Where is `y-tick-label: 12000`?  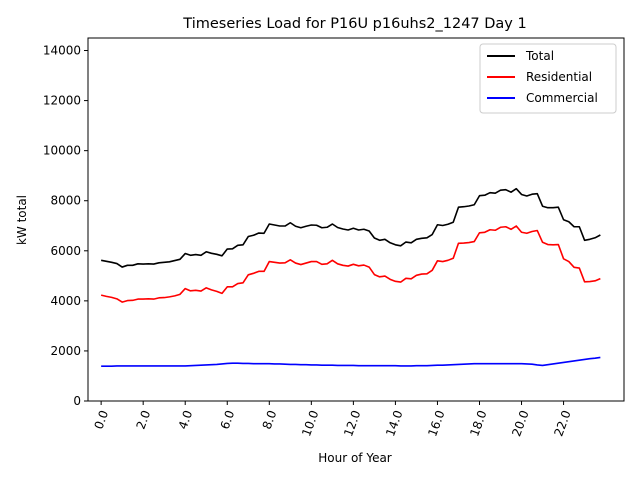 y-tick-label: 12000 is located at coordinates (62, 101).